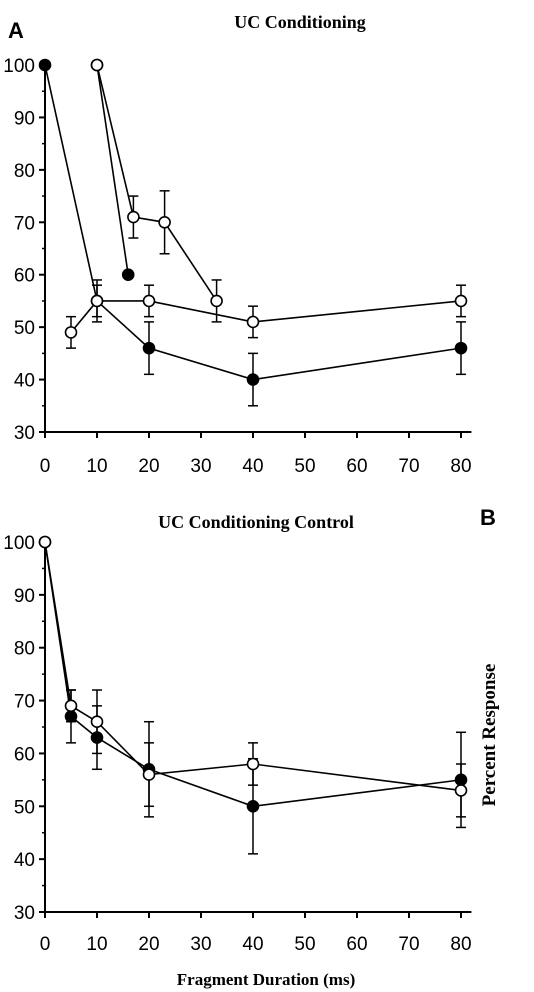  Describe the element at coordinates (266, 316) in the screenshot. I see `chart-top-series-open-line` at that location.